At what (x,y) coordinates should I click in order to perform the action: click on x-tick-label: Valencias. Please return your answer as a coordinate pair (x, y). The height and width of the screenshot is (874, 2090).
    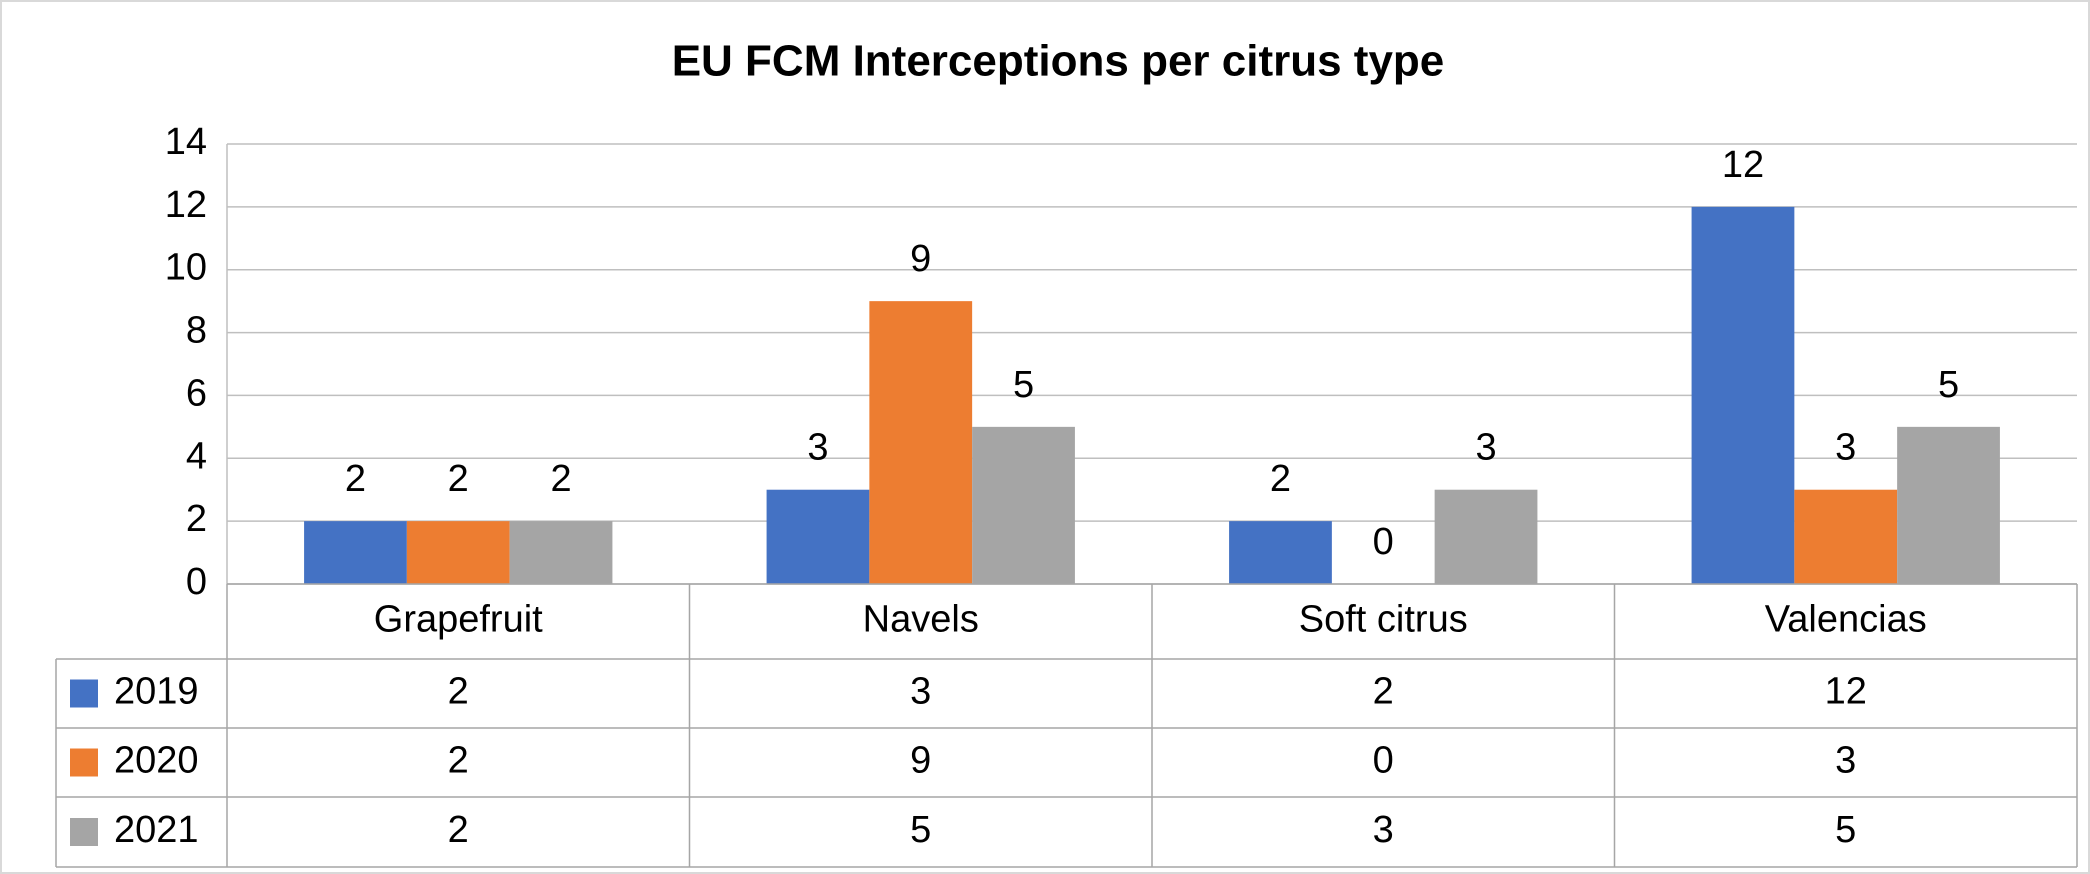
    Looking at the image, I should click on (1846, 620).